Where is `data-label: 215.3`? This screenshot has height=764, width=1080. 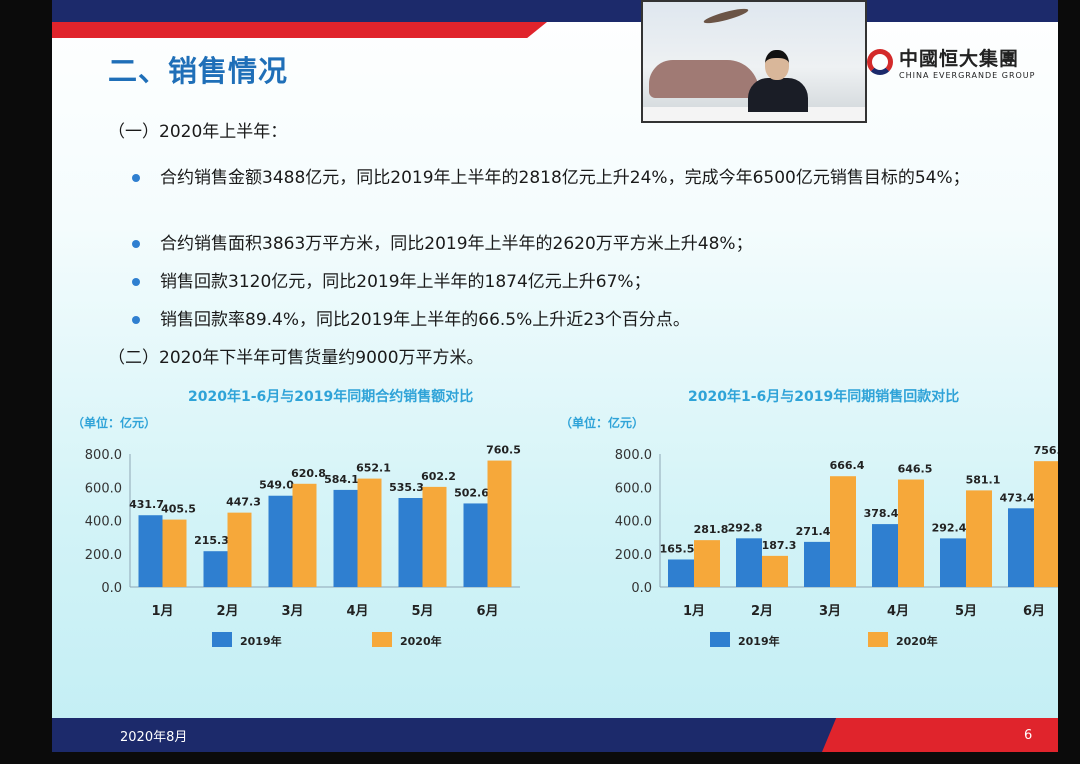 data-label: 215.3 is located at coordinates (211, 540).